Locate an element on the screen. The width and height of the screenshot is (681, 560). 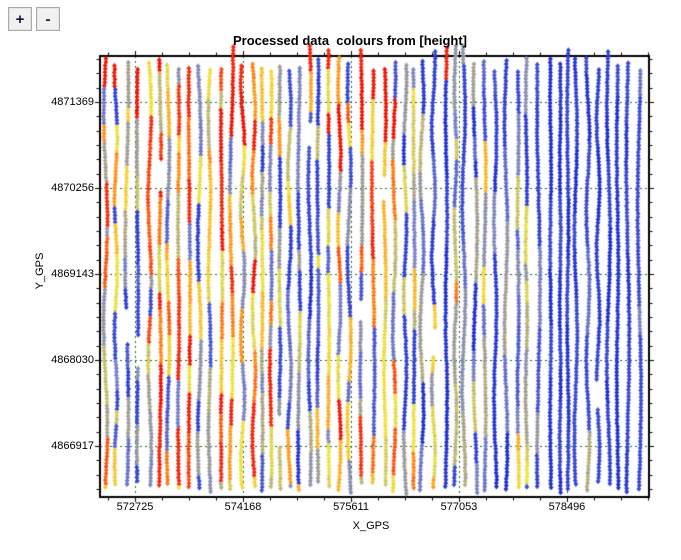
x-tick-label: 574168 is located at coordinates (243, 507).